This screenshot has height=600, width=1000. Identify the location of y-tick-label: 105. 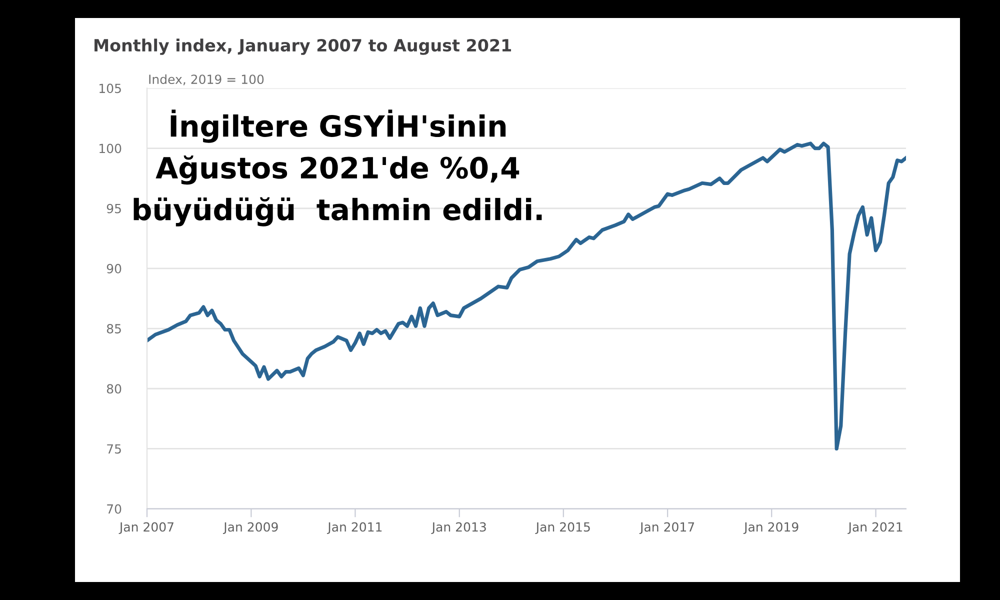
(110, 89).